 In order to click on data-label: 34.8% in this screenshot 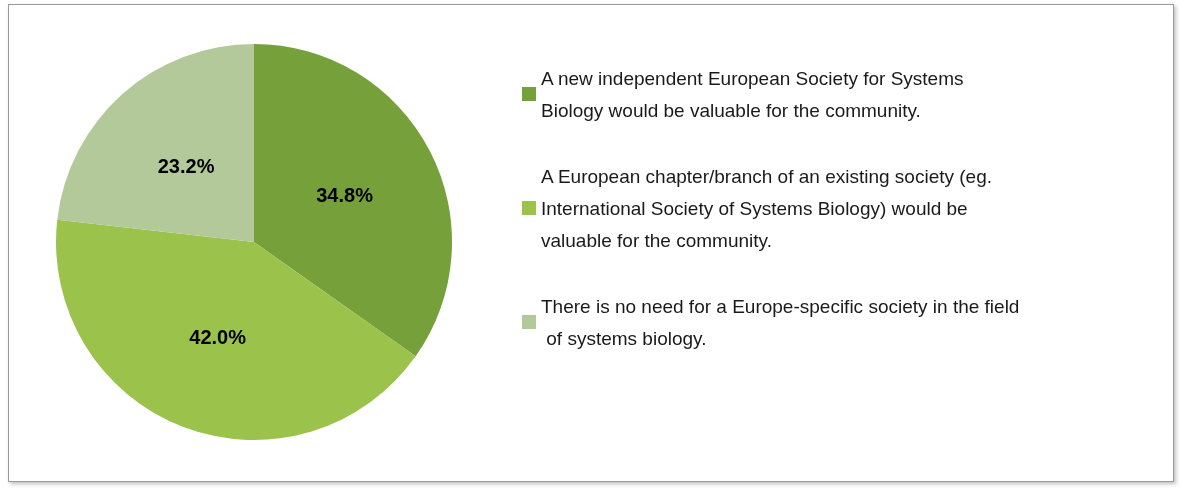, I will do `click(345, 195)`.